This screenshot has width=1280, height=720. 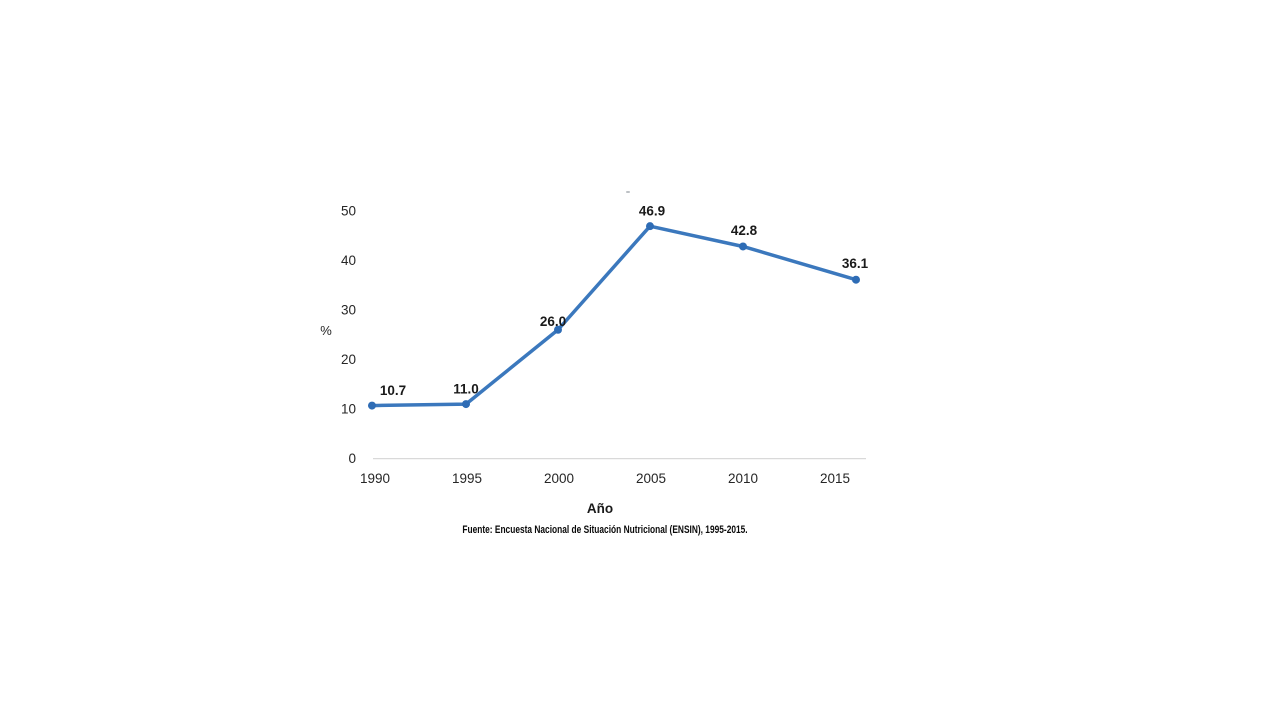 What do you see at coordinates (600, 508) in the screenshot?
I see `x-axis-title: Año` at bounding box center [600, 508].